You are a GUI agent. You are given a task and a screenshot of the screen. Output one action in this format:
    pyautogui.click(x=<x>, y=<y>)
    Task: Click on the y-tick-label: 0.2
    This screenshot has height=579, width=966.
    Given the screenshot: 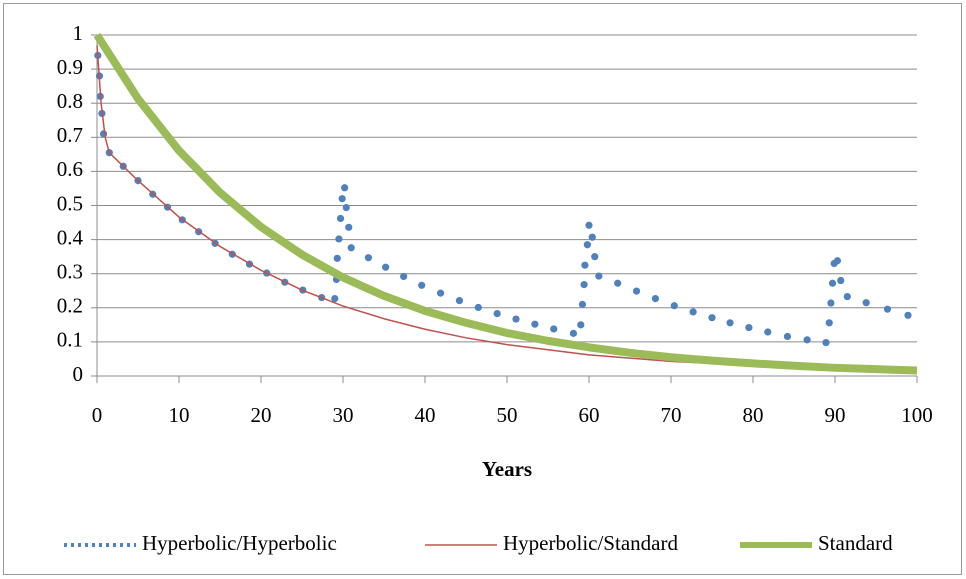 What is the action you would take?
    pyautogui.click(x=70, y=306)
    